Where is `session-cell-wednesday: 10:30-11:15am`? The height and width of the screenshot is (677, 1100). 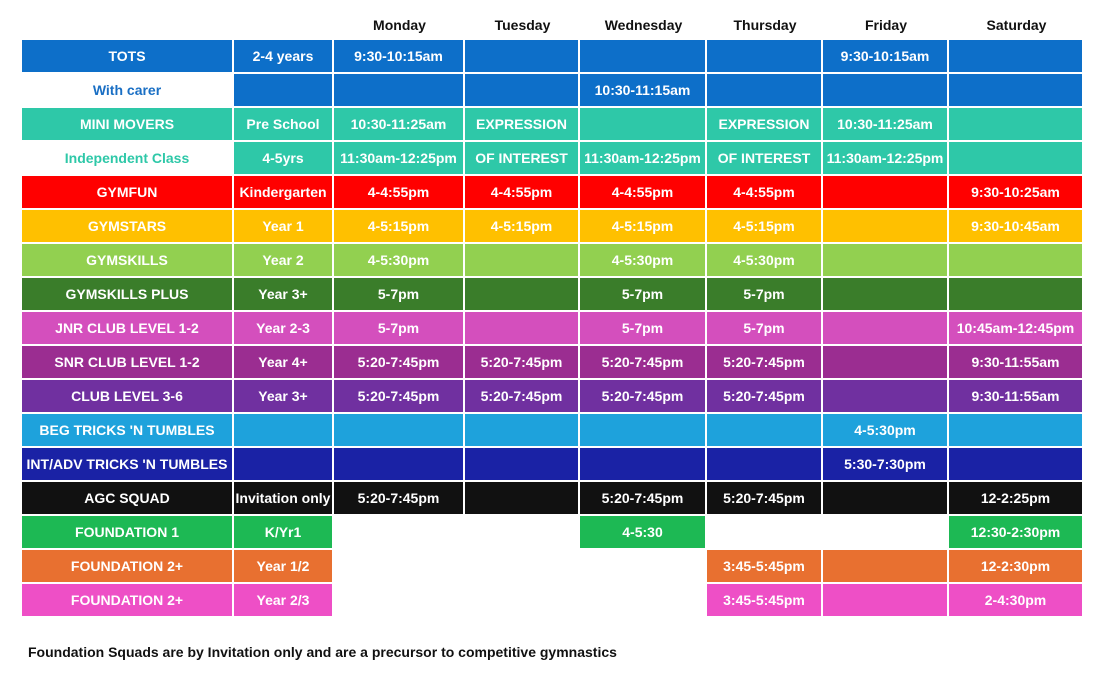 session-cell-wednesday: 10:30-11:15am is located at coordinates (643, 91).